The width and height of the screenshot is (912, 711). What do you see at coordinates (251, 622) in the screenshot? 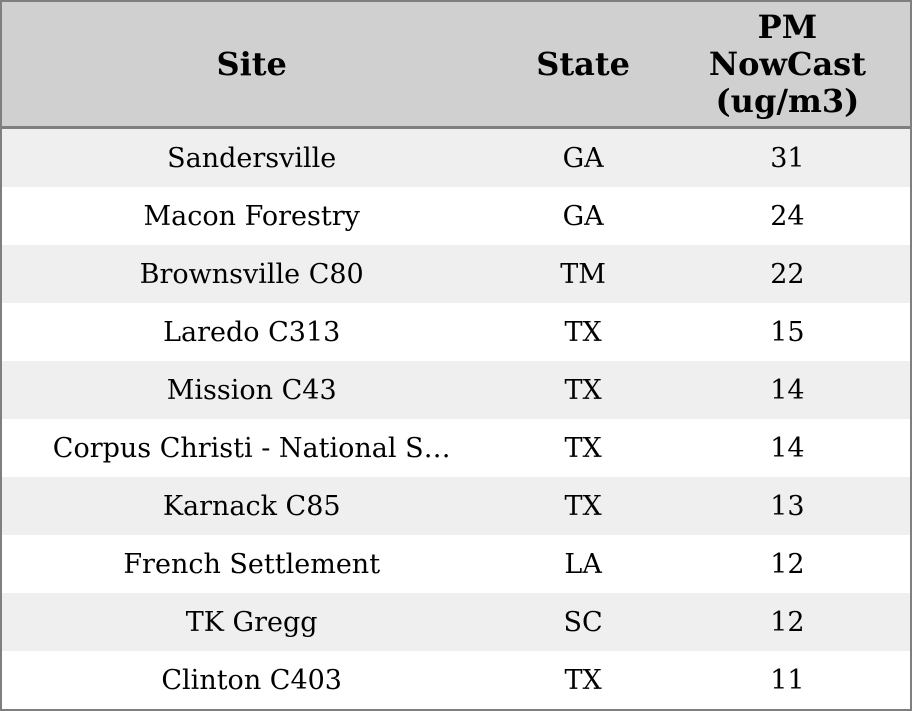
I see `site-cell: TK Gregg` at bounding box center [251, 622].